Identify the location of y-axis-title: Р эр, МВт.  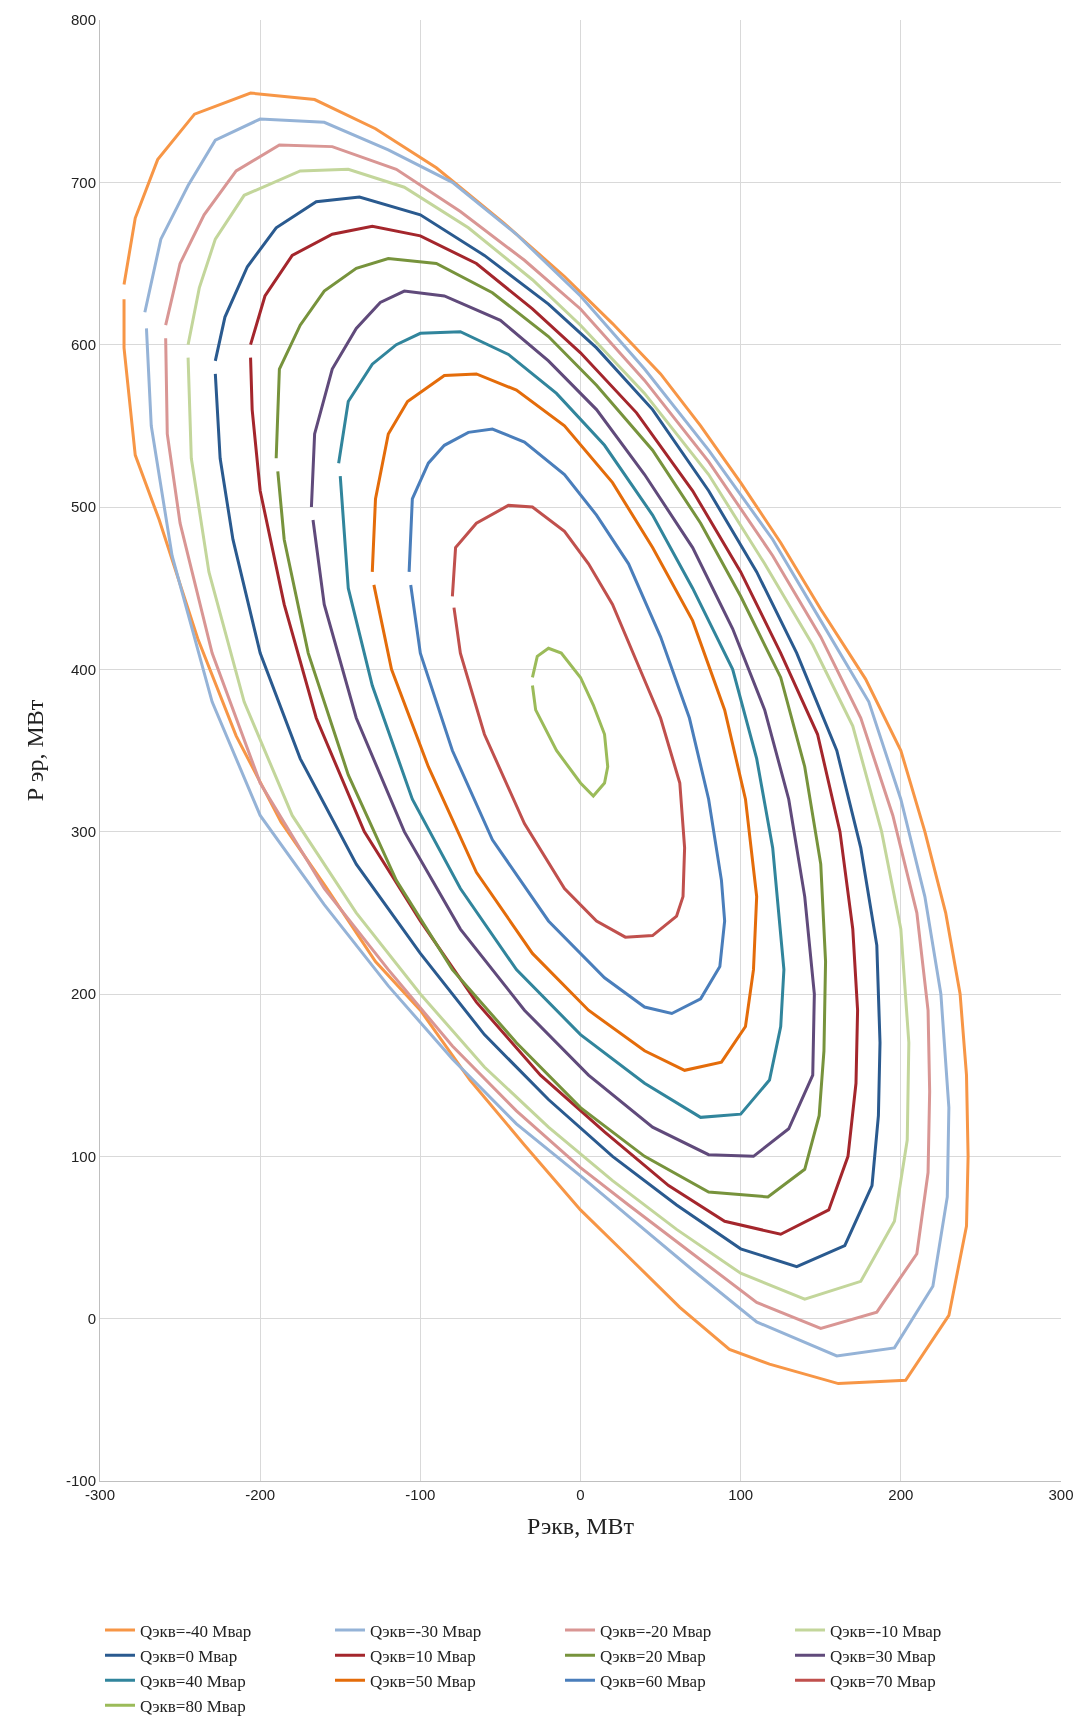
(35, 750).